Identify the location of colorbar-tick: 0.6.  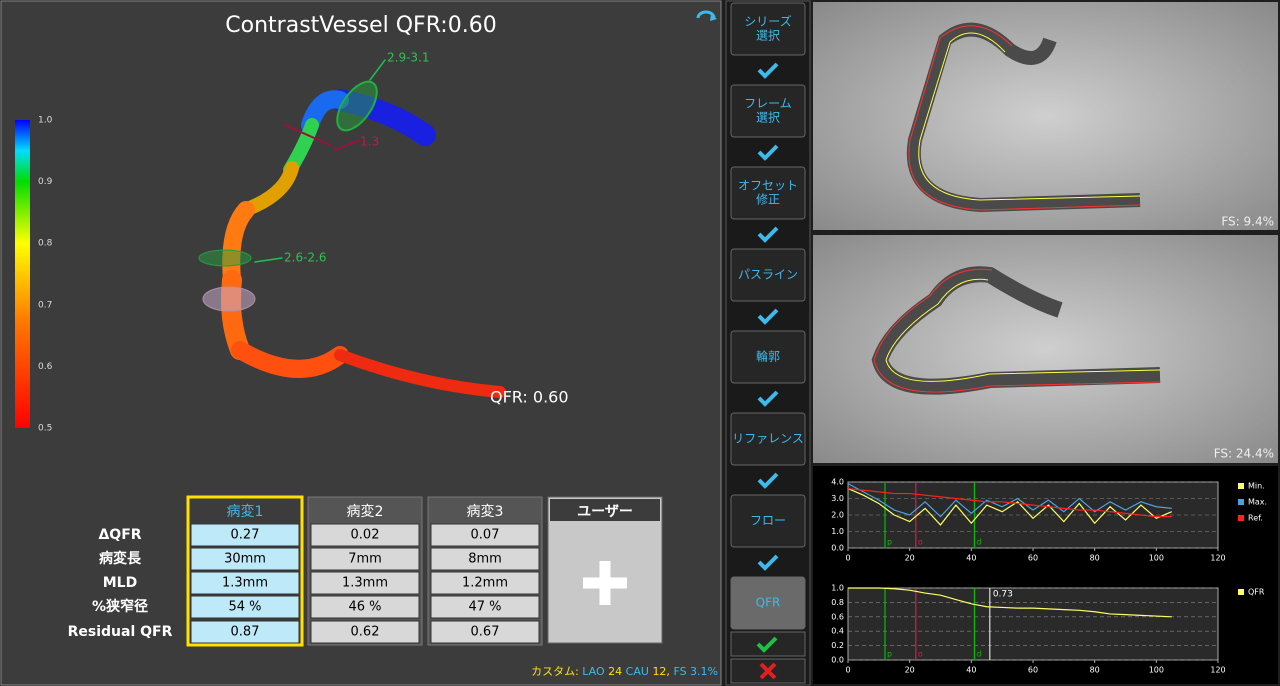
(45, 367).